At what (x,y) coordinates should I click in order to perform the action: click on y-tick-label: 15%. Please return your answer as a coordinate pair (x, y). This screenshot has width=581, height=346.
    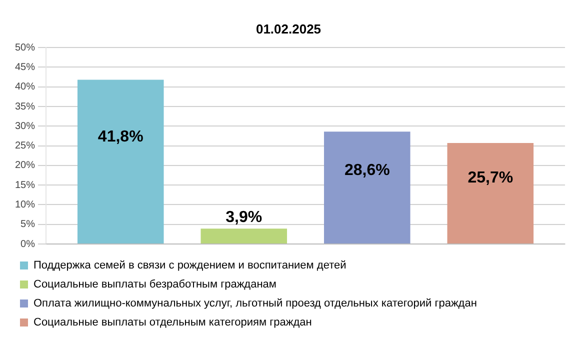
    Looking at the image, I should click on (25, 185).